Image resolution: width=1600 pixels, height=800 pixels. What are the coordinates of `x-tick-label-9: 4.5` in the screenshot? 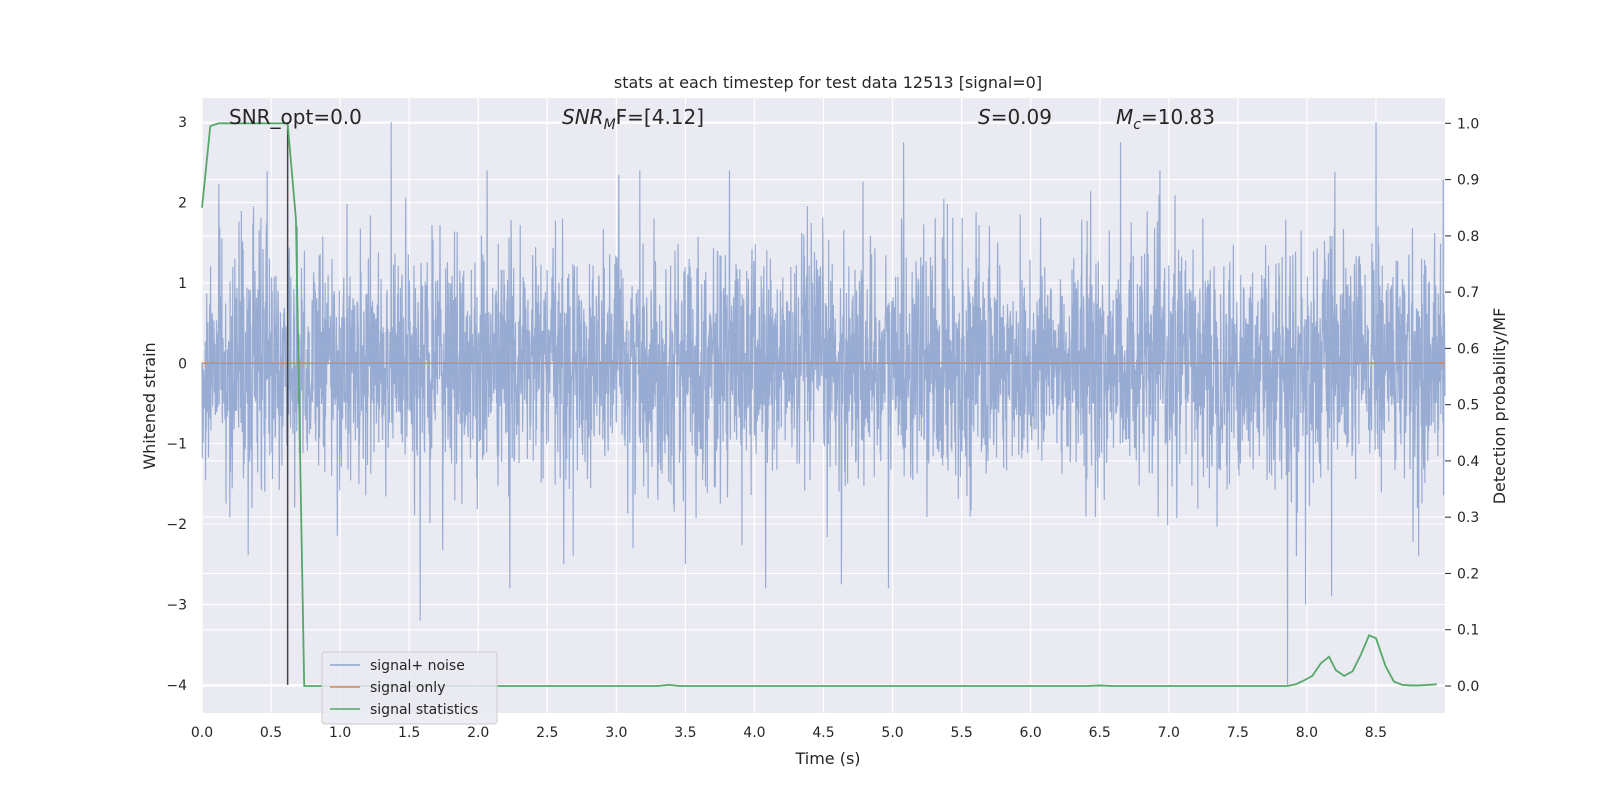 It's located at (823, 733).